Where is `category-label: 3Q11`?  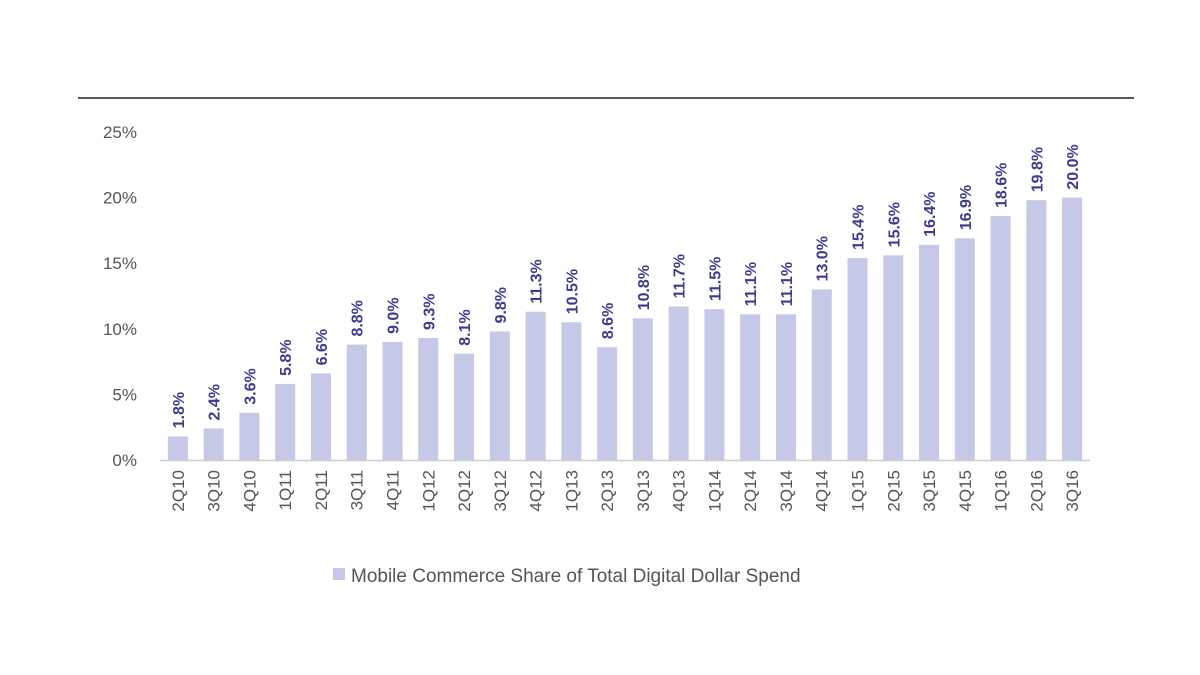
category-label: 3Q11 is located at coordinates (357, 490).